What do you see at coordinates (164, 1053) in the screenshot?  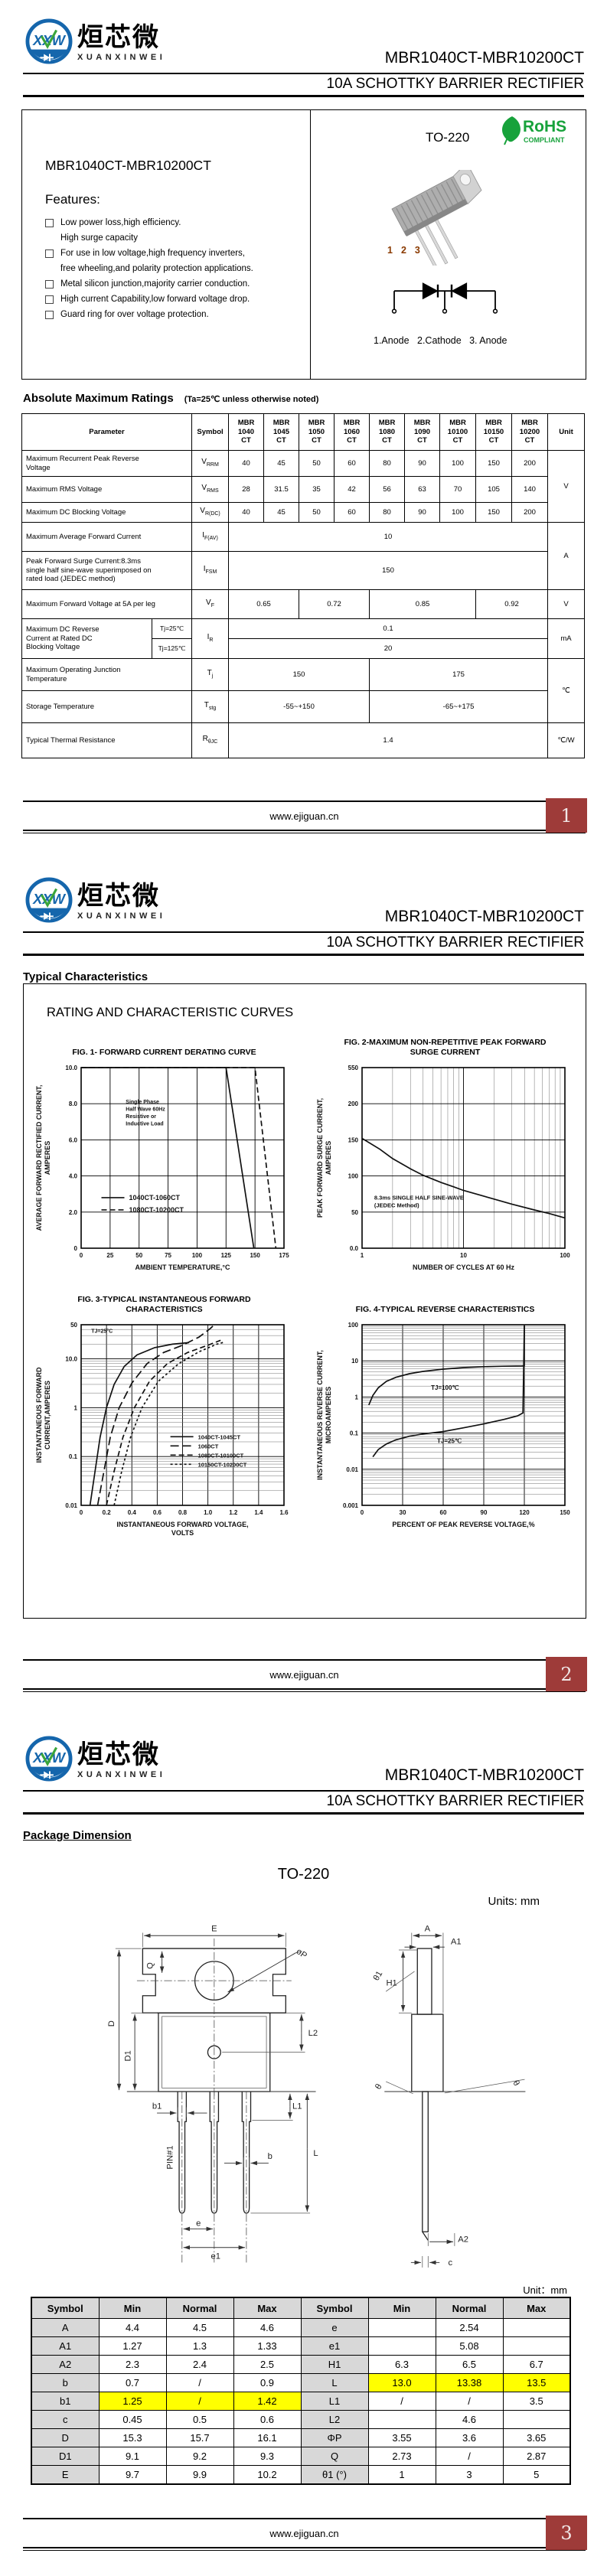 I see `figure-title: FIG. 1- FORWARD CURRENT DERATING CURVE` at bounding box center [164, 1053].